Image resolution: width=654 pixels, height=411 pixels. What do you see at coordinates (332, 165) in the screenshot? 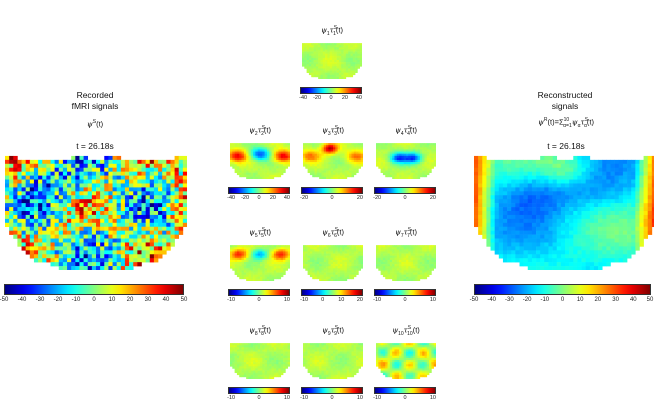
I see `mode-panel-3: ψ3τS3(t) -20 0 20` at bounding box center [332, 165].